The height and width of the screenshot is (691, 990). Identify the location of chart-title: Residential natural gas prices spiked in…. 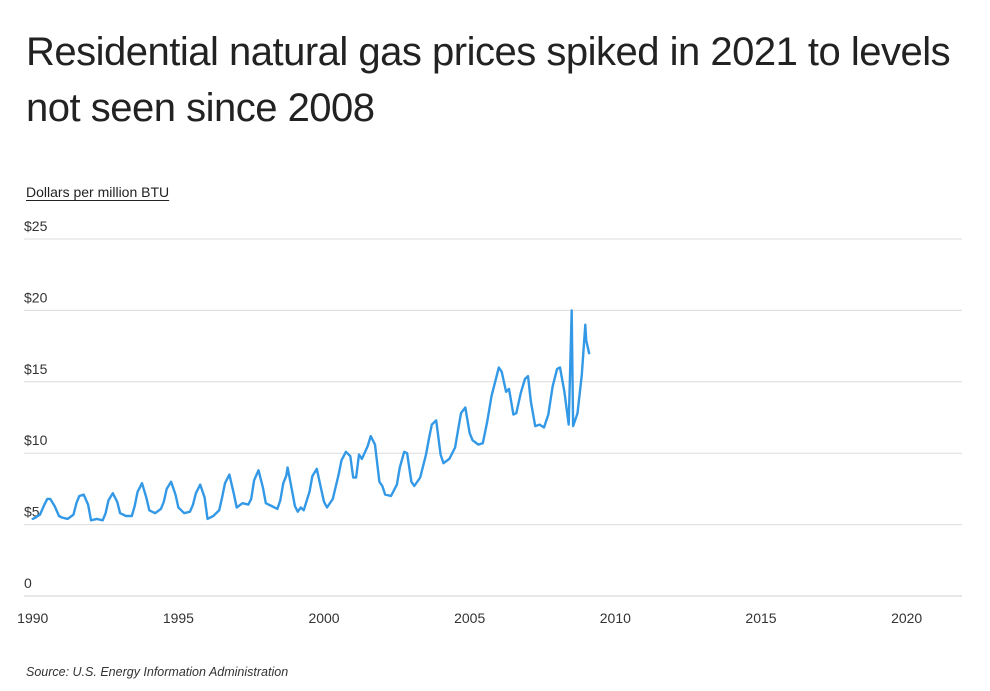
(488, 80).